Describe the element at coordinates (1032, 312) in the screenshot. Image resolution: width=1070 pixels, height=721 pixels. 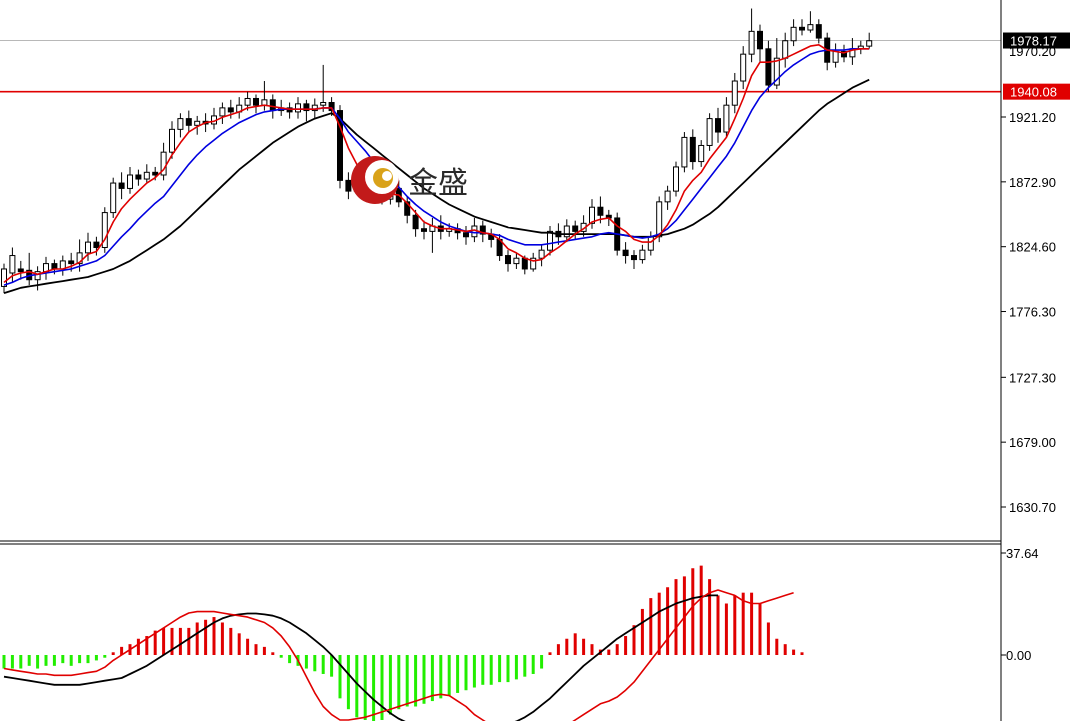
I see `price-tick-label: 1776.30` at that location.